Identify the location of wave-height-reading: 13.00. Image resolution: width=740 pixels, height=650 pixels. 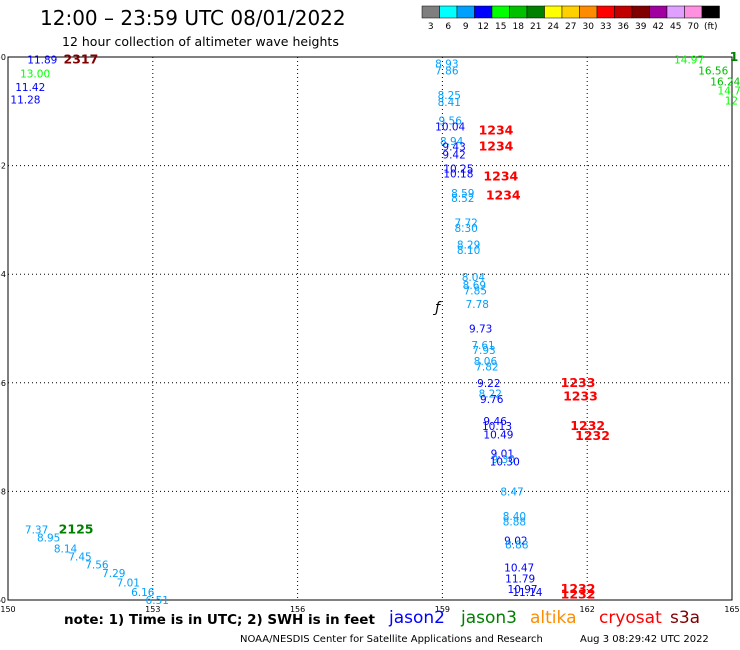
(35, 74).